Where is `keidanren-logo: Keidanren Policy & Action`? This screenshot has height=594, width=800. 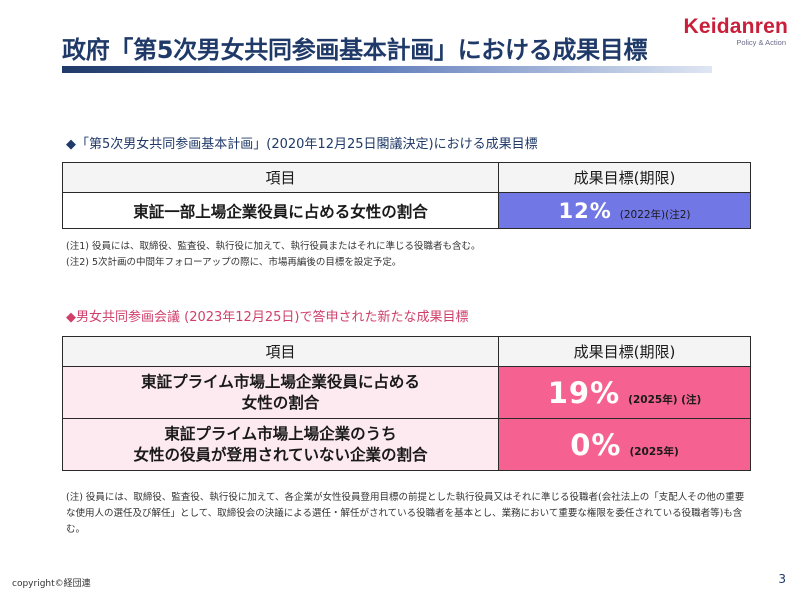 keidanren-logo: Keidanren Policy & Action is located at coordinates (736, 31).